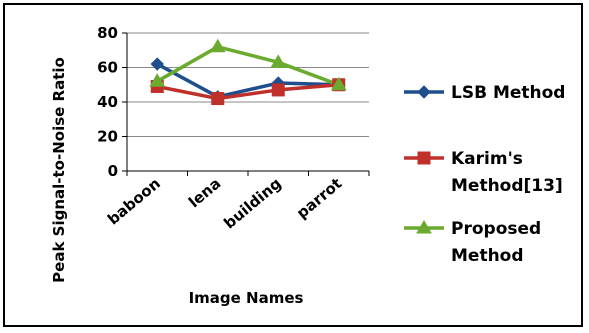 This screenshot has height=333, width=589. Describe the element at coordinates (246, 298) in the screenshot. I see `x-axis-label: Image Names` at that location.